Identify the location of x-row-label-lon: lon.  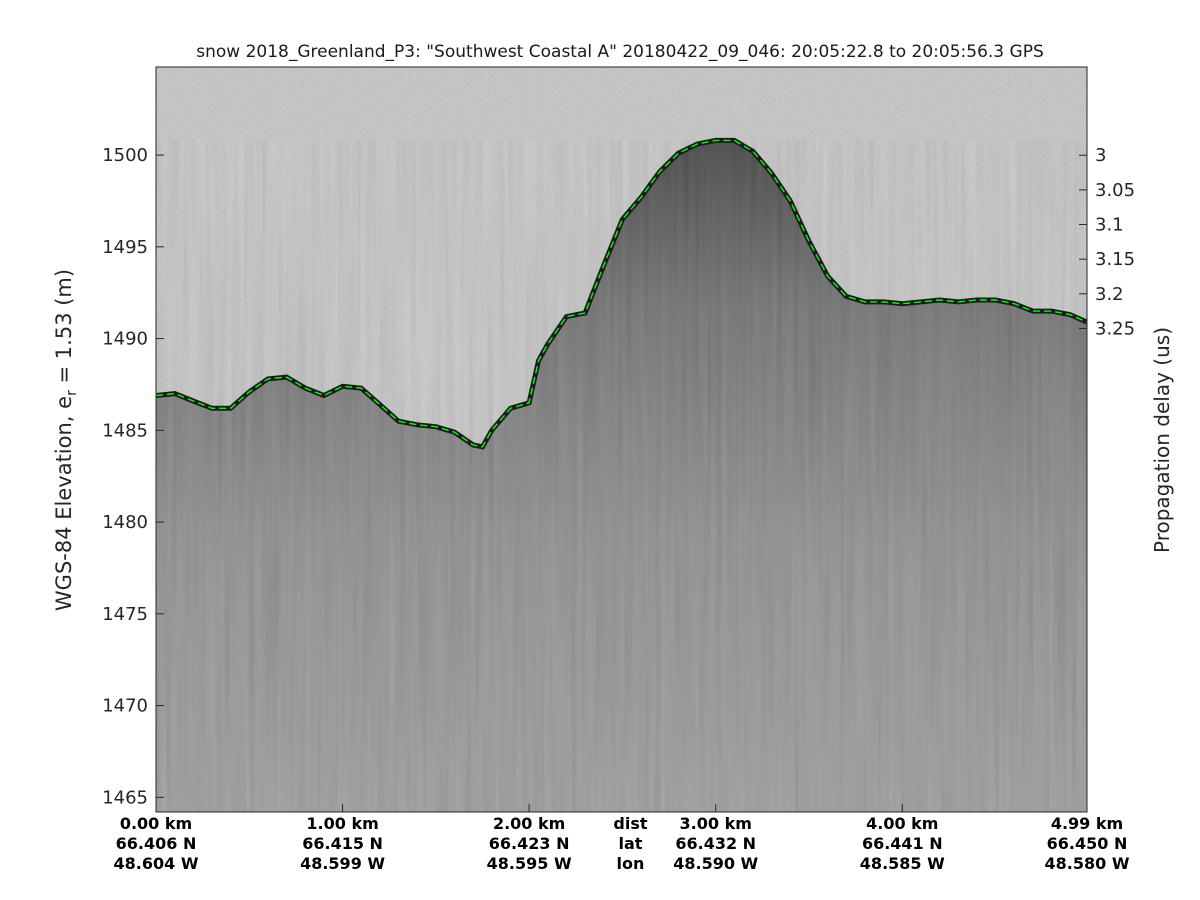
(630, 863).